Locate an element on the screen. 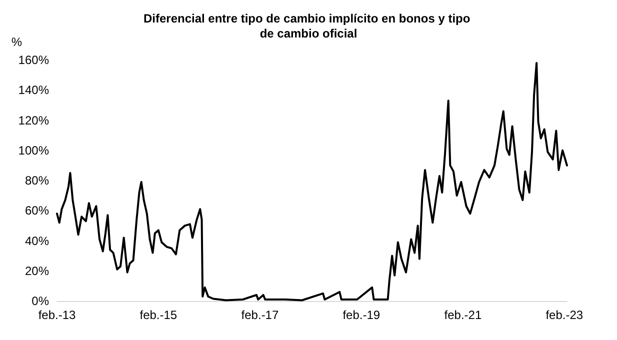 Image resolution: width=617 pixels, height=340 pixels. y-tick-label: 60% is located at coordinates (37, 211).